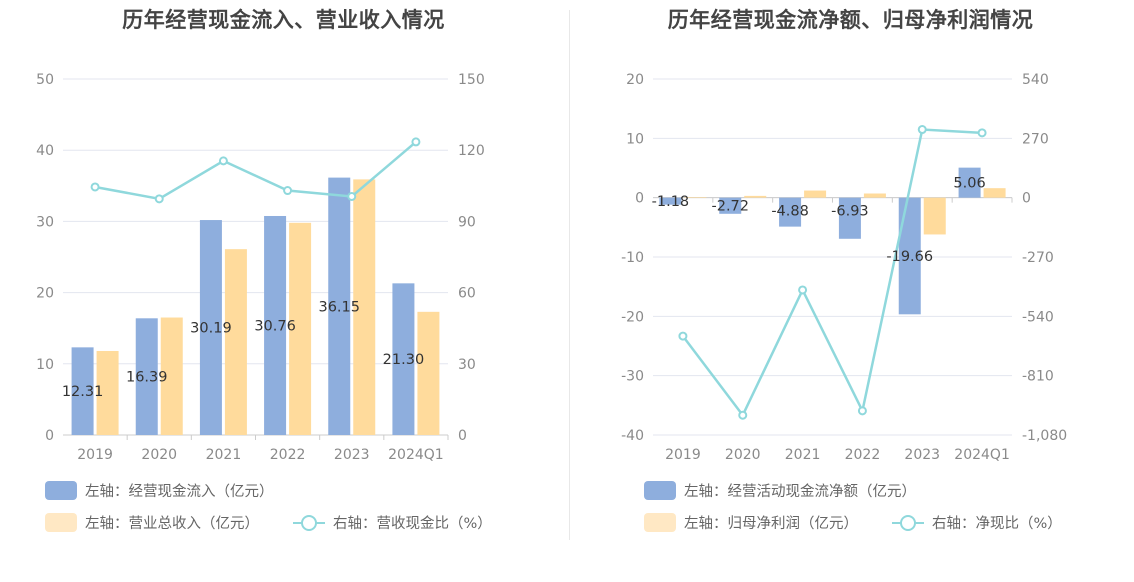 This screenshot has height=582, width=1134. What do you see at coordinates (45, 222) in the screenshot?
I see `y-left-tick-label: 30` at bounding box center [45, 222].